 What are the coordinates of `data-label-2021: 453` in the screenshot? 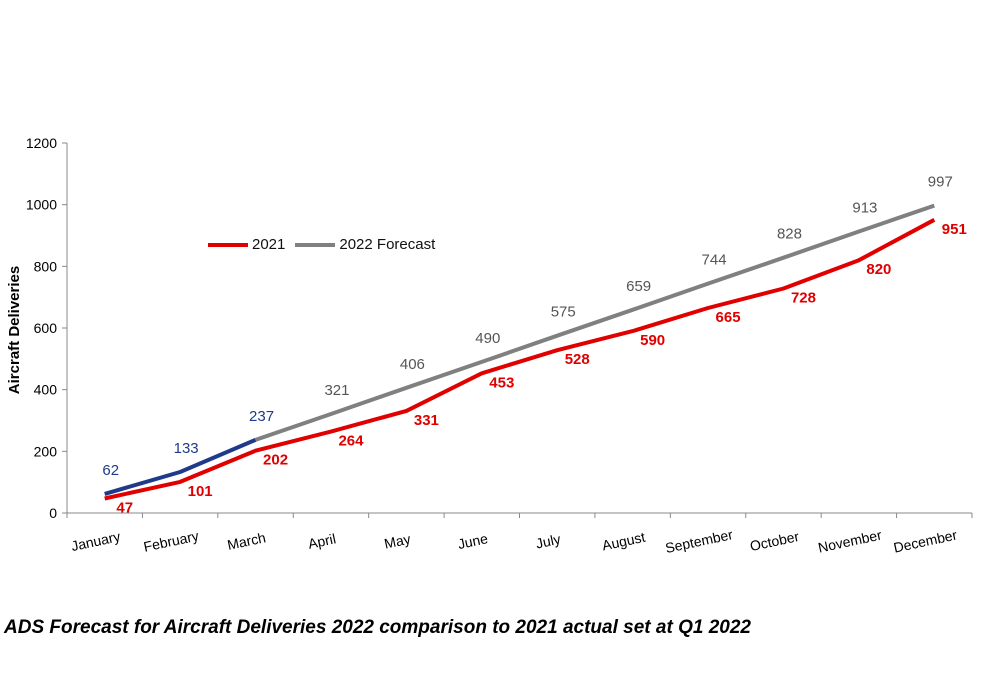 It's located at (501, 382).